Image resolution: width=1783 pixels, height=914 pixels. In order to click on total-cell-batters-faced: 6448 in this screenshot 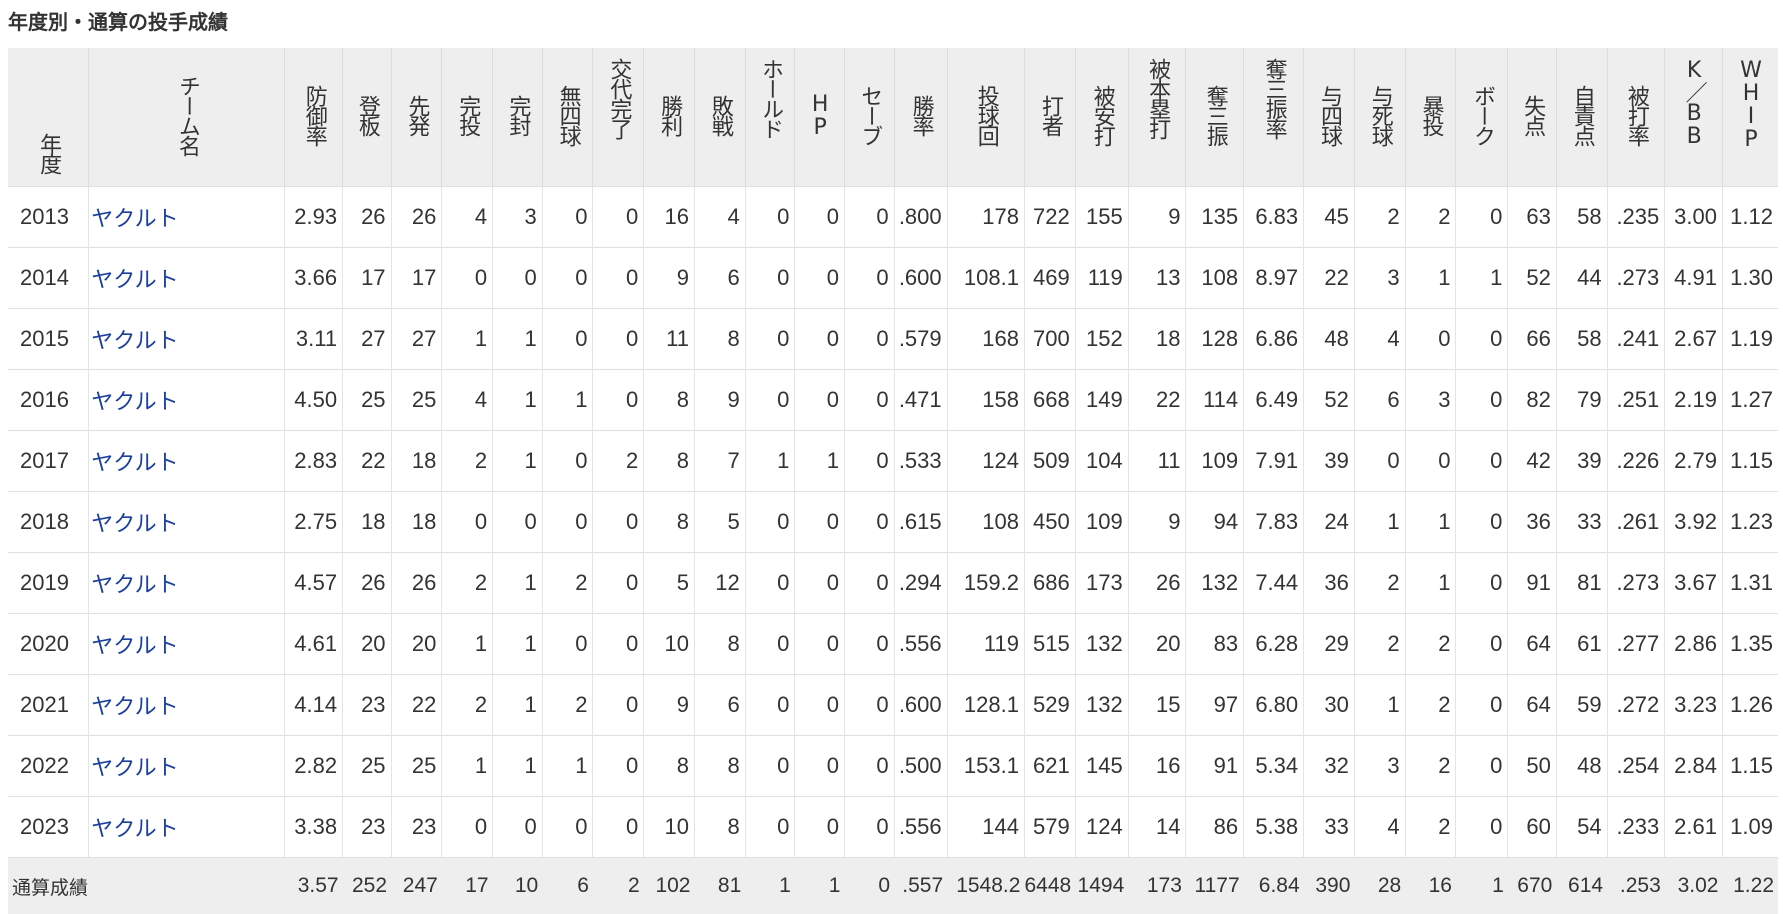, I will do `click(1049, 886)`.